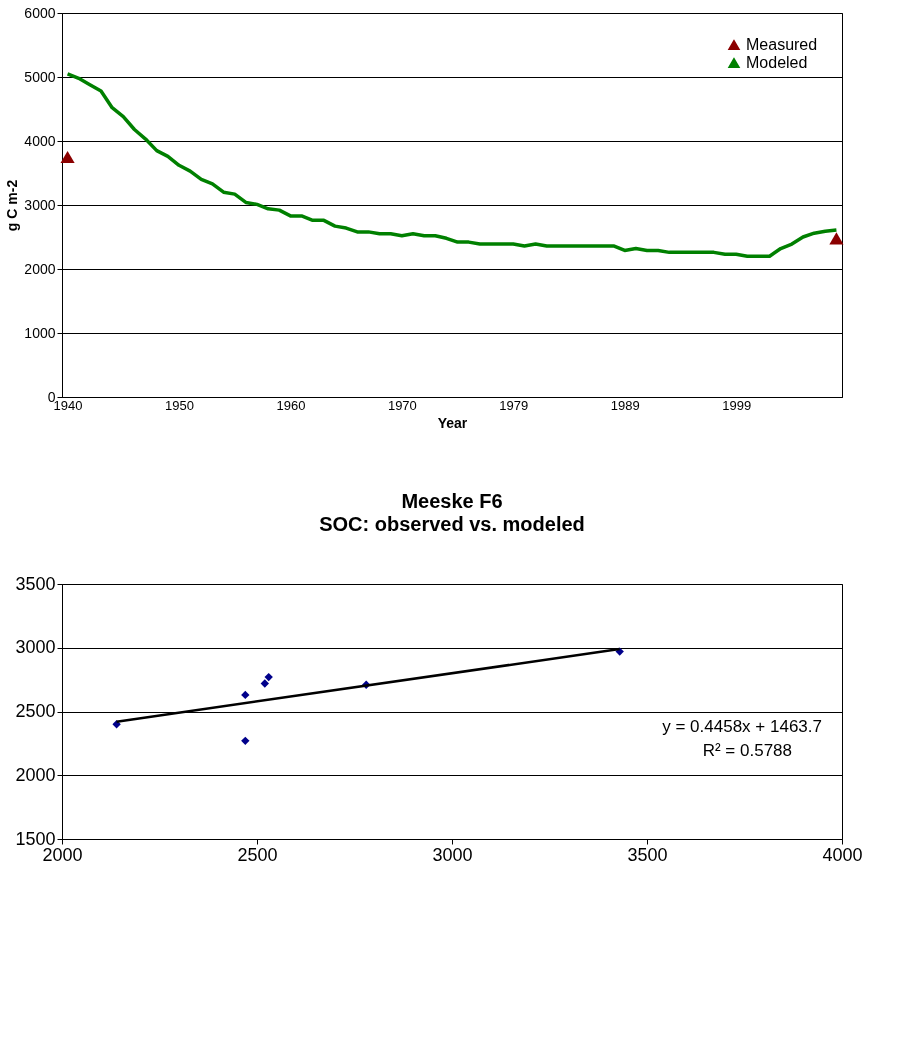 This screenshot has height=1064, width=914. What do you see at coordinates (35, 583) in the screenshot?
I see `y-tick-label: 3500` at bounding box center [35, 583].